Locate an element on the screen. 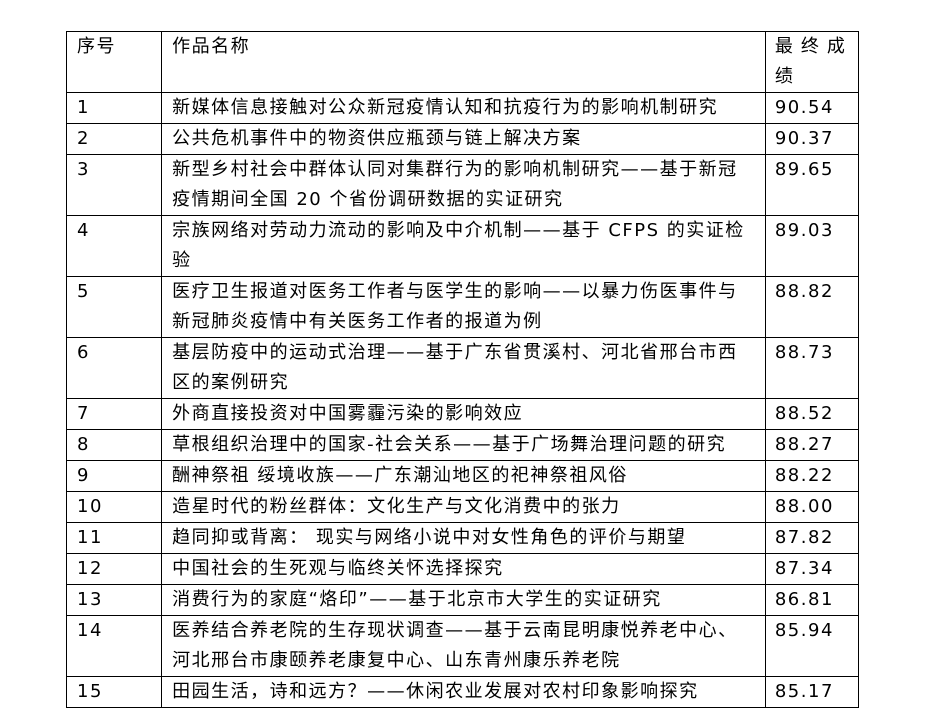  table-row: 11 趋同抑或背离： 现实与网络小说中对女性角色的评价与期望 87.82 is located at coordinates (462, 538).